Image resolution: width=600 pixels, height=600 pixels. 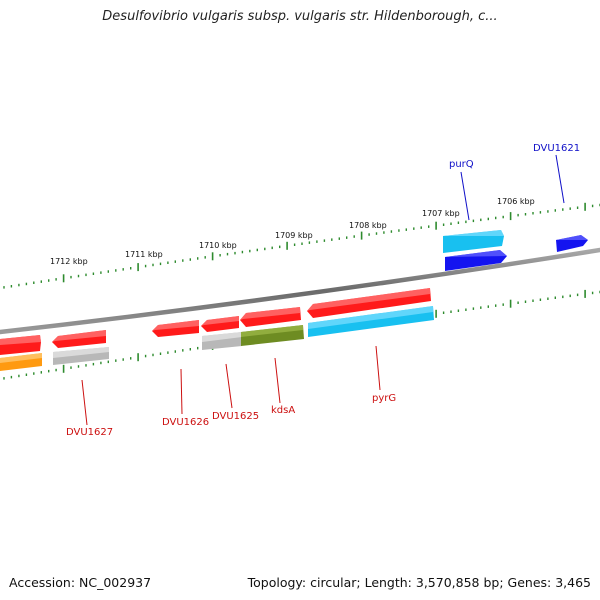 I want to click on outer-tick-track, so click(x=301, y=245).